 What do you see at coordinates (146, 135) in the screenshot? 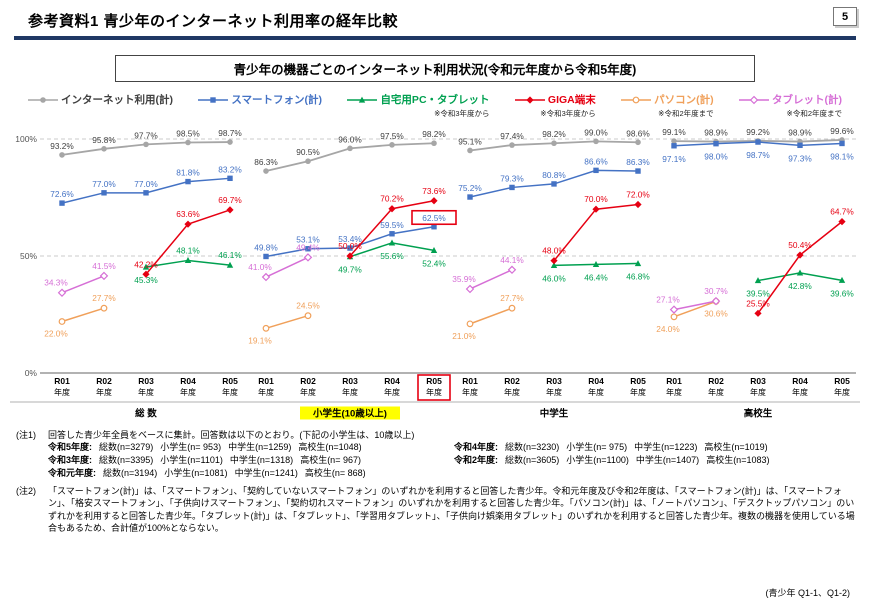
I see `data-label: 97.7%` at bounding box center [146, 135].